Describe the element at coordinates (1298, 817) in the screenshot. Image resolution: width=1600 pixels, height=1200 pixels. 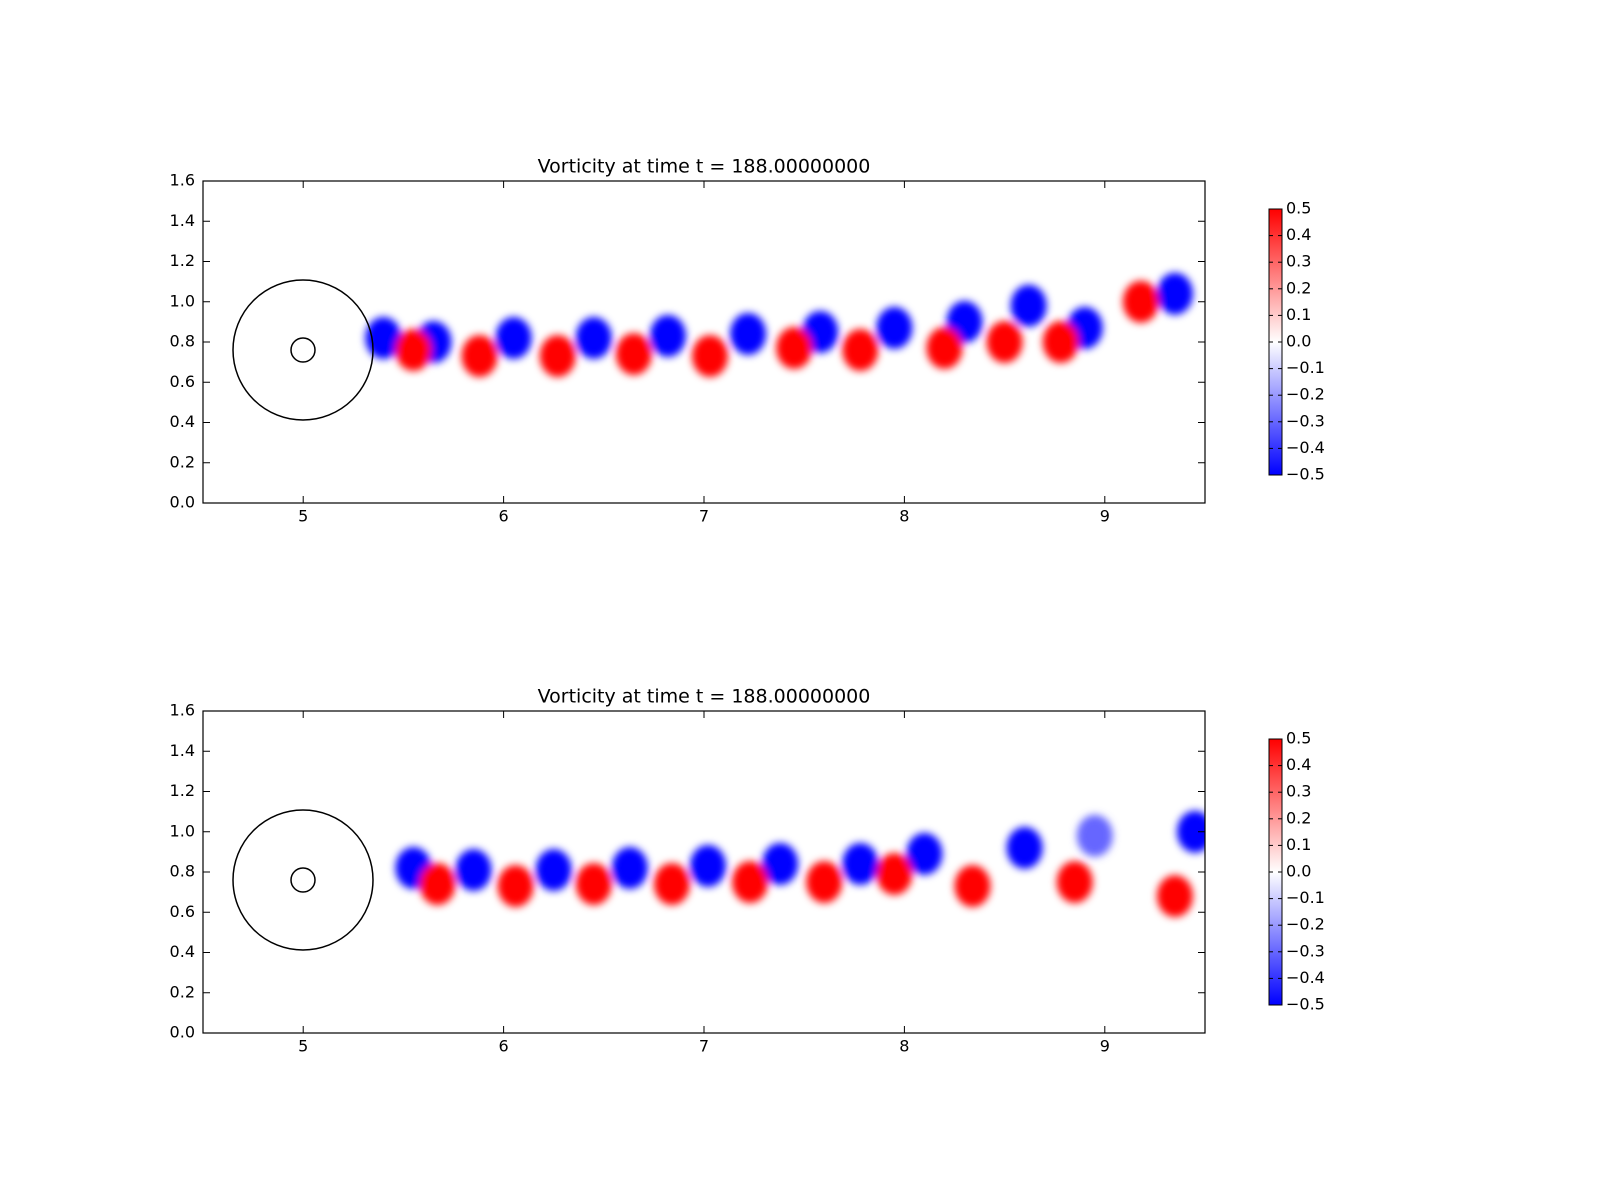
I see `colorbar-tick-label: 0.2` at that location.